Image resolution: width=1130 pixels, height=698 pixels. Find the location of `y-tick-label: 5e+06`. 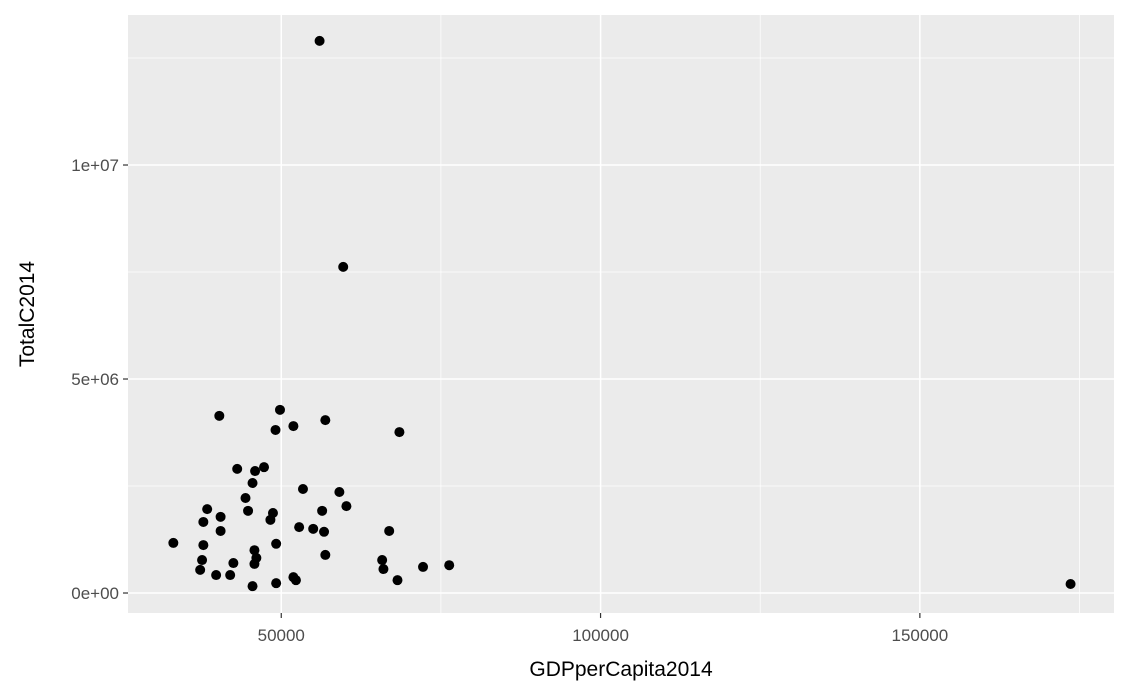

y-tick-label: 5e+06 is located at coordinates (95, 379).